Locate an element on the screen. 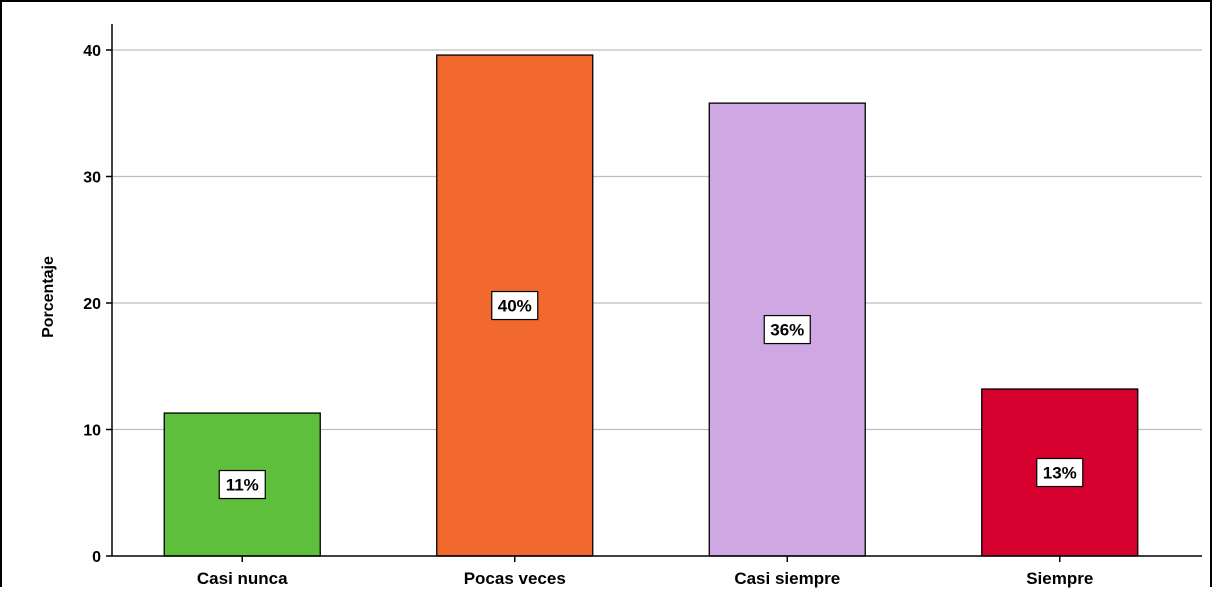  data-label: 13% is located at coordinates (1060, 472).